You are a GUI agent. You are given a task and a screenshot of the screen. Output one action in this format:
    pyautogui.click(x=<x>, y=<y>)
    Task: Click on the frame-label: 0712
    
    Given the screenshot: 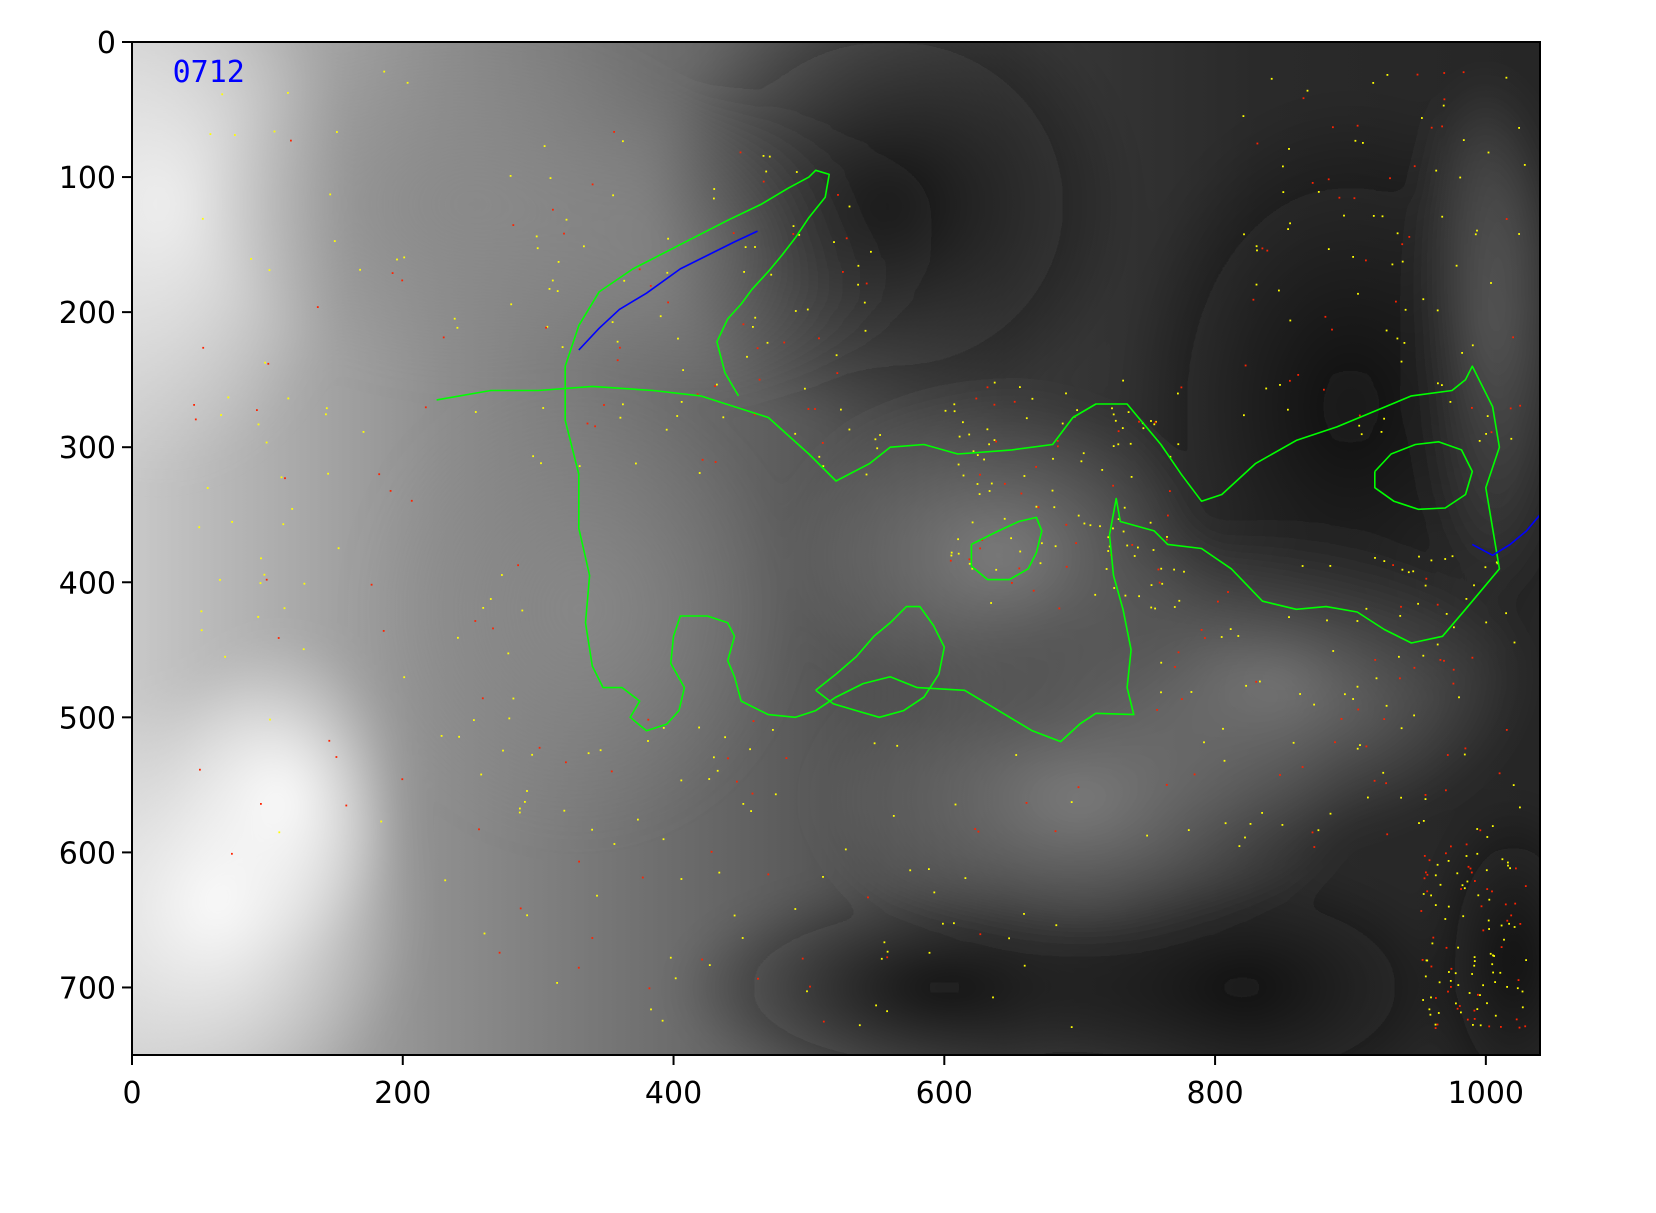 What is the action you would take?
    pyautogui.click(x=209, y=72)
    